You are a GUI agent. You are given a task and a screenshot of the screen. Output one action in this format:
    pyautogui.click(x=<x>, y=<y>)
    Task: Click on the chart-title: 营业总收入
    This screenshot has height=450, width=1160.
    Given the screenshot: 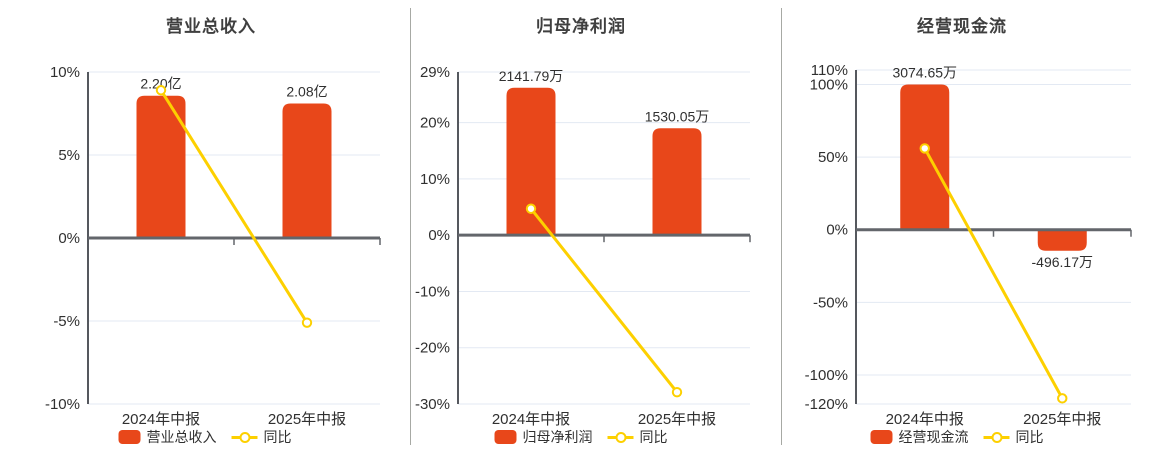 What is the action you would take?
    pyautogui.click(x=211, y=26)
    